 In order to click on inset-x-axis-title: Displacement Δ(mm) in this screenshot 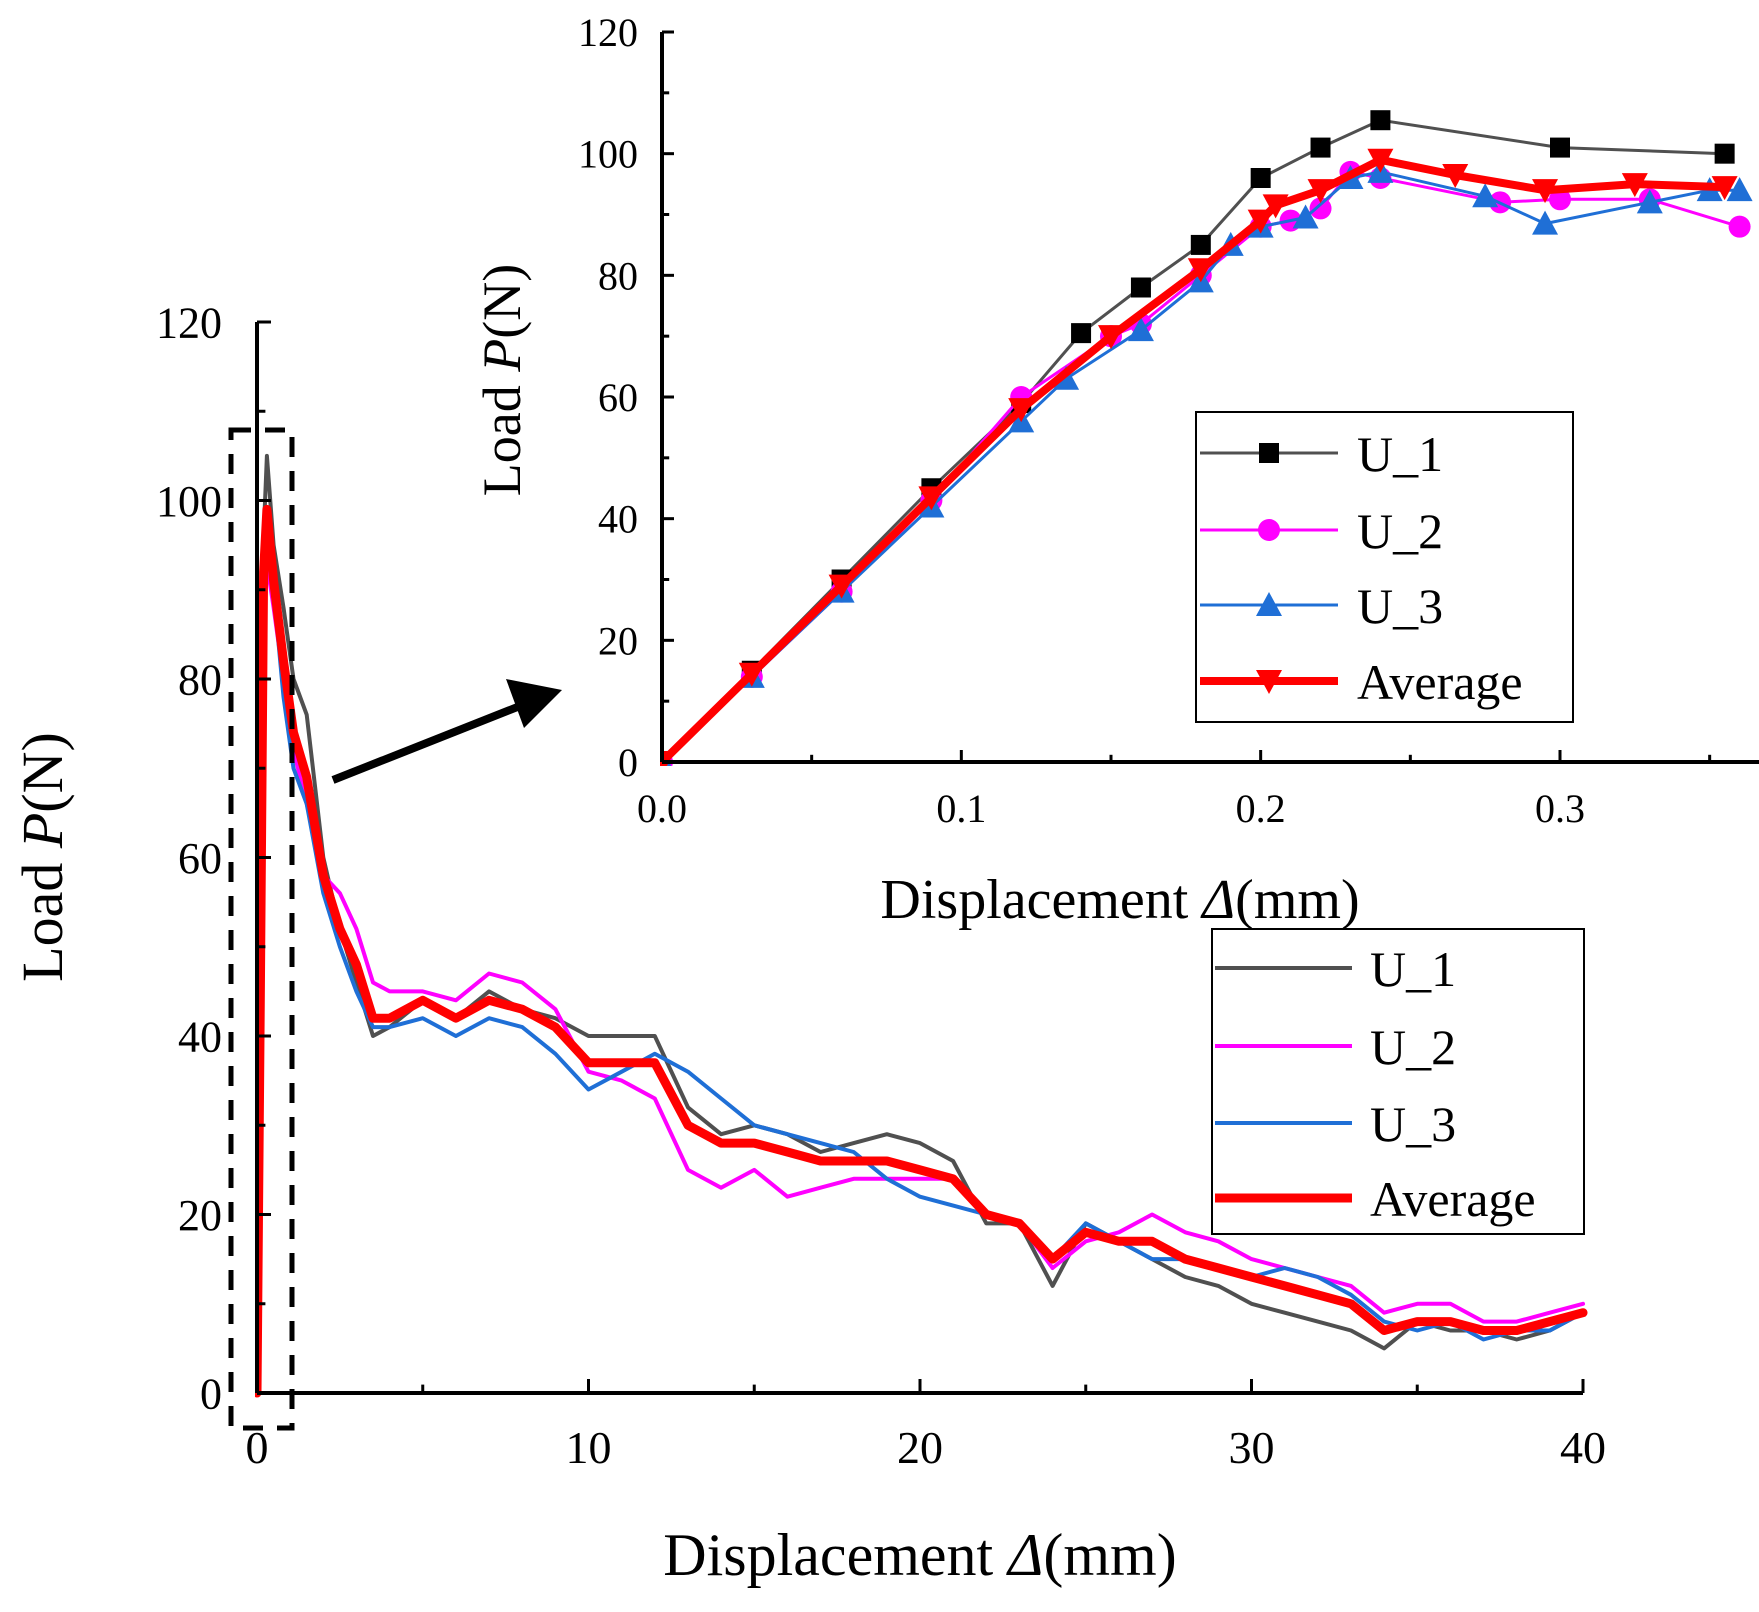, I will do `click(1119, 900)`.